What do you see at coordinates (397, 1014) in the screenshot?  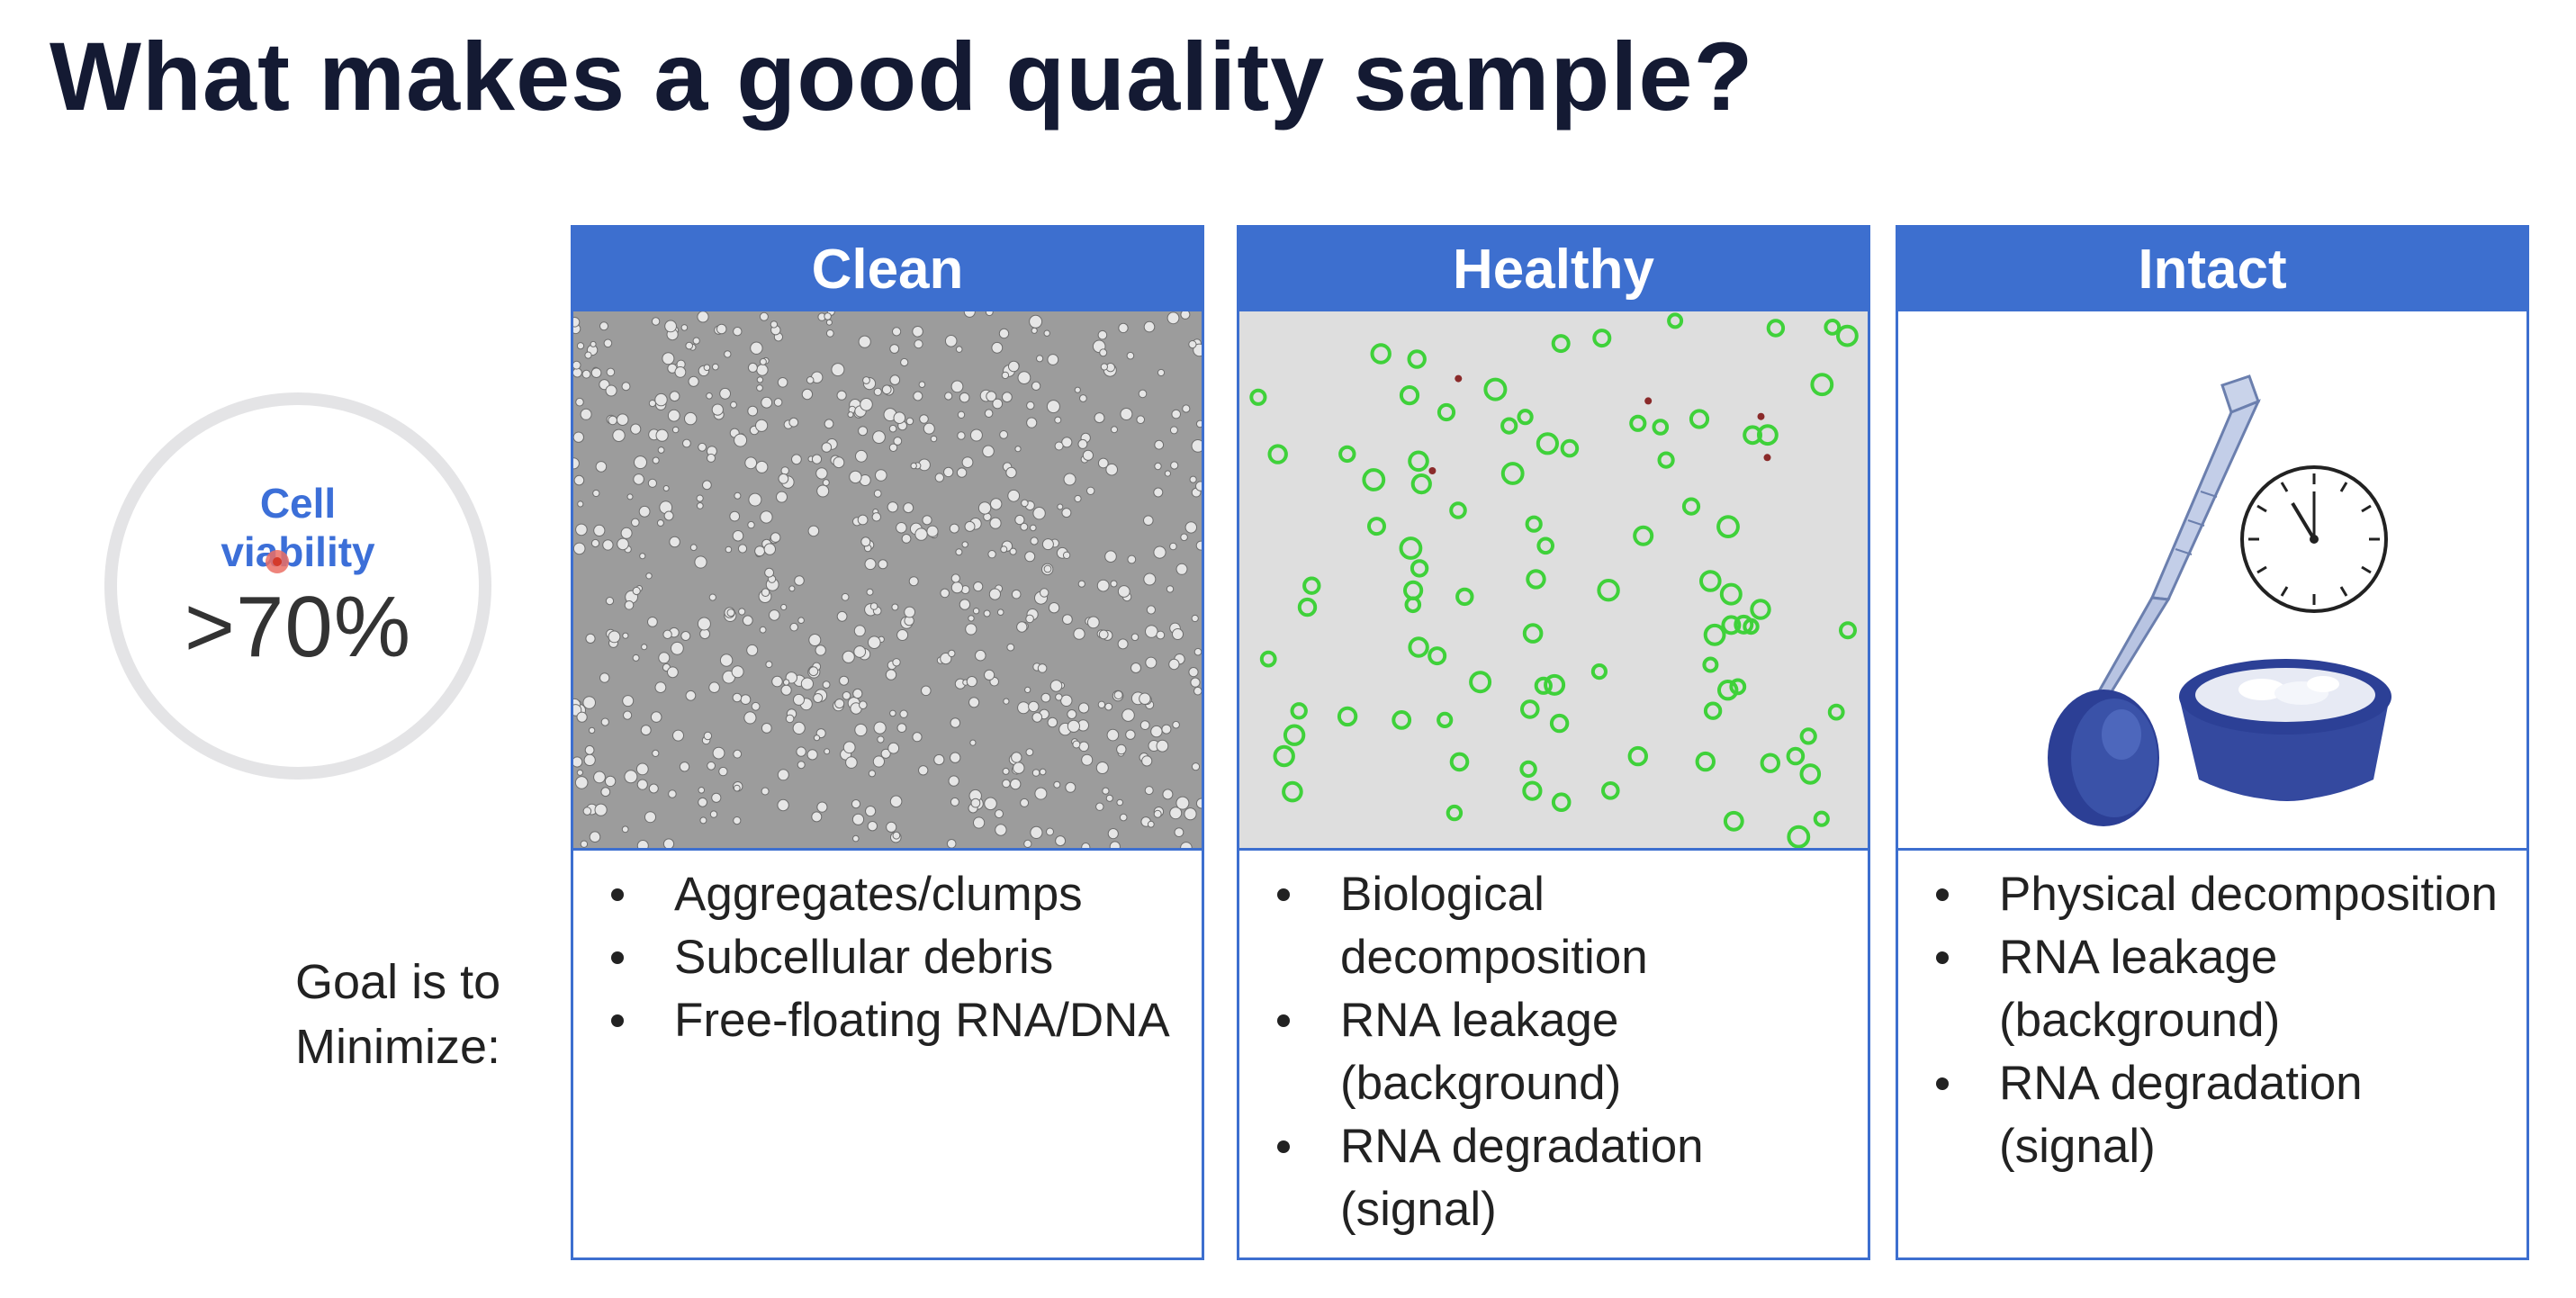 I see `goal-label: Goal is to Minimize:` at bounding box center [397, 1014].